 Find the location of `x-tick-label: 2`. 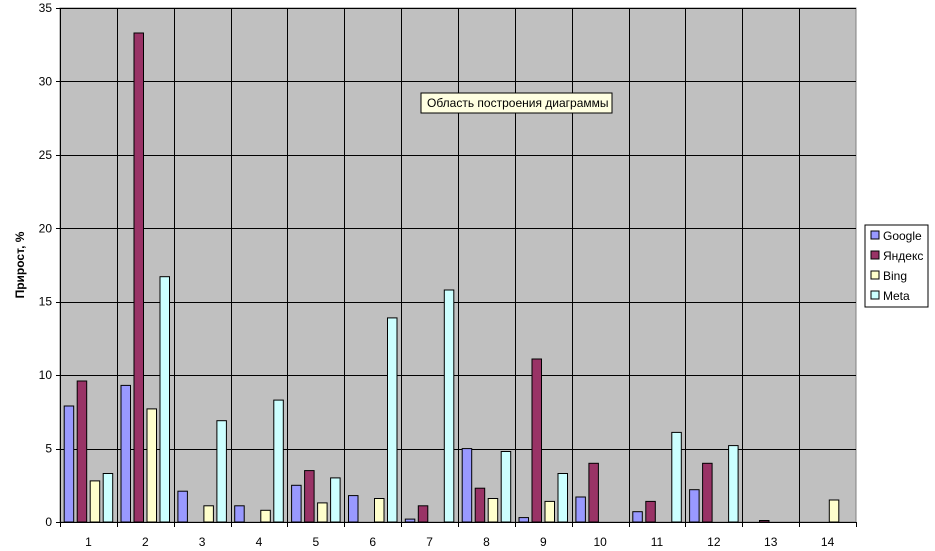

x-tick-label: 2 is located at coordinates (145, 542).